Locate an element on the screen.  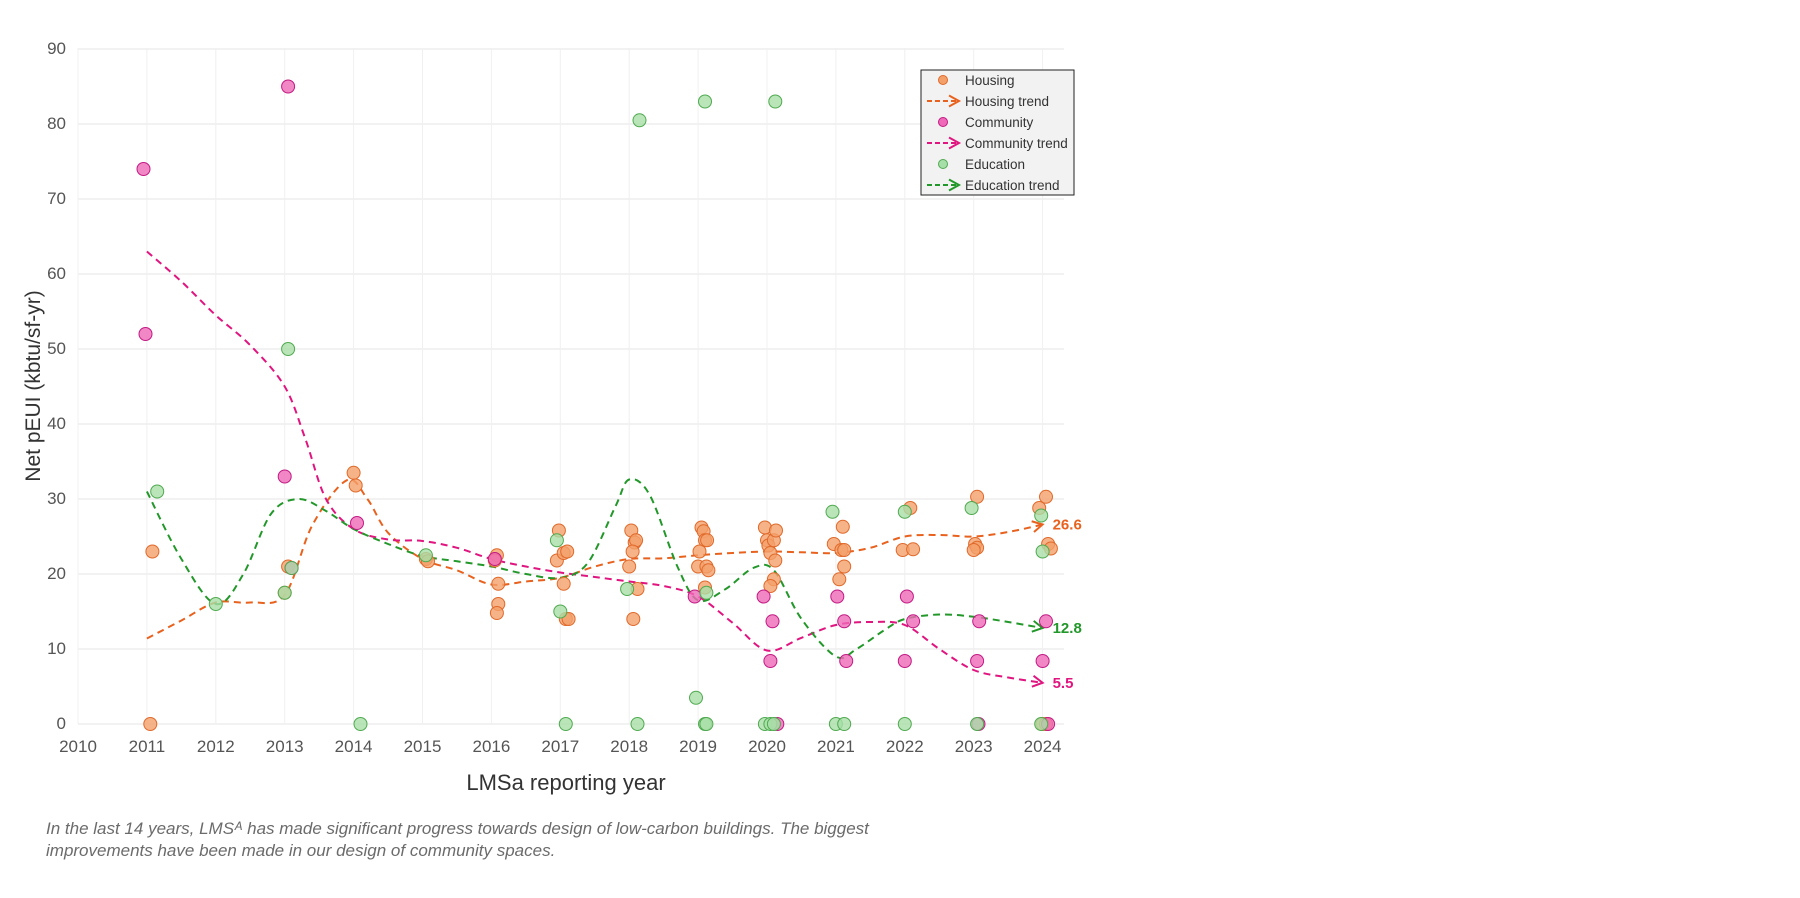
legend-community-trend-arrowhead is located at coordinates (955, 143).